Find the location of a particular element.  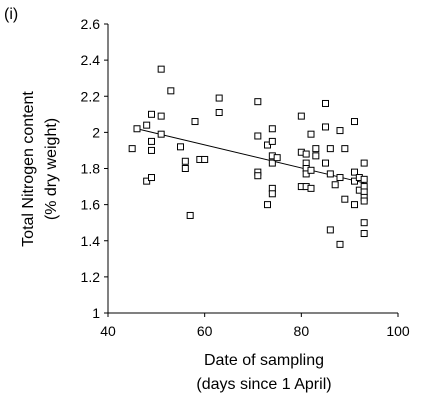

x-tick-label: 80 is located at coordinates (302, 331).